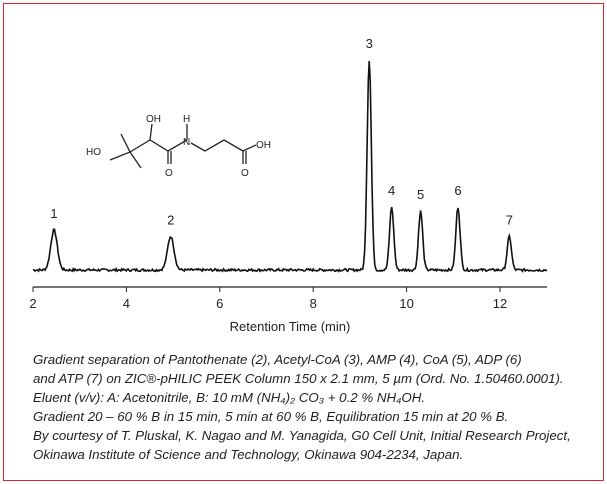 This screenshot has height=484, width=607. Describe the element at coordinates (500, 303) in the screenshot. I see `x-tick-label: 12` at that location.